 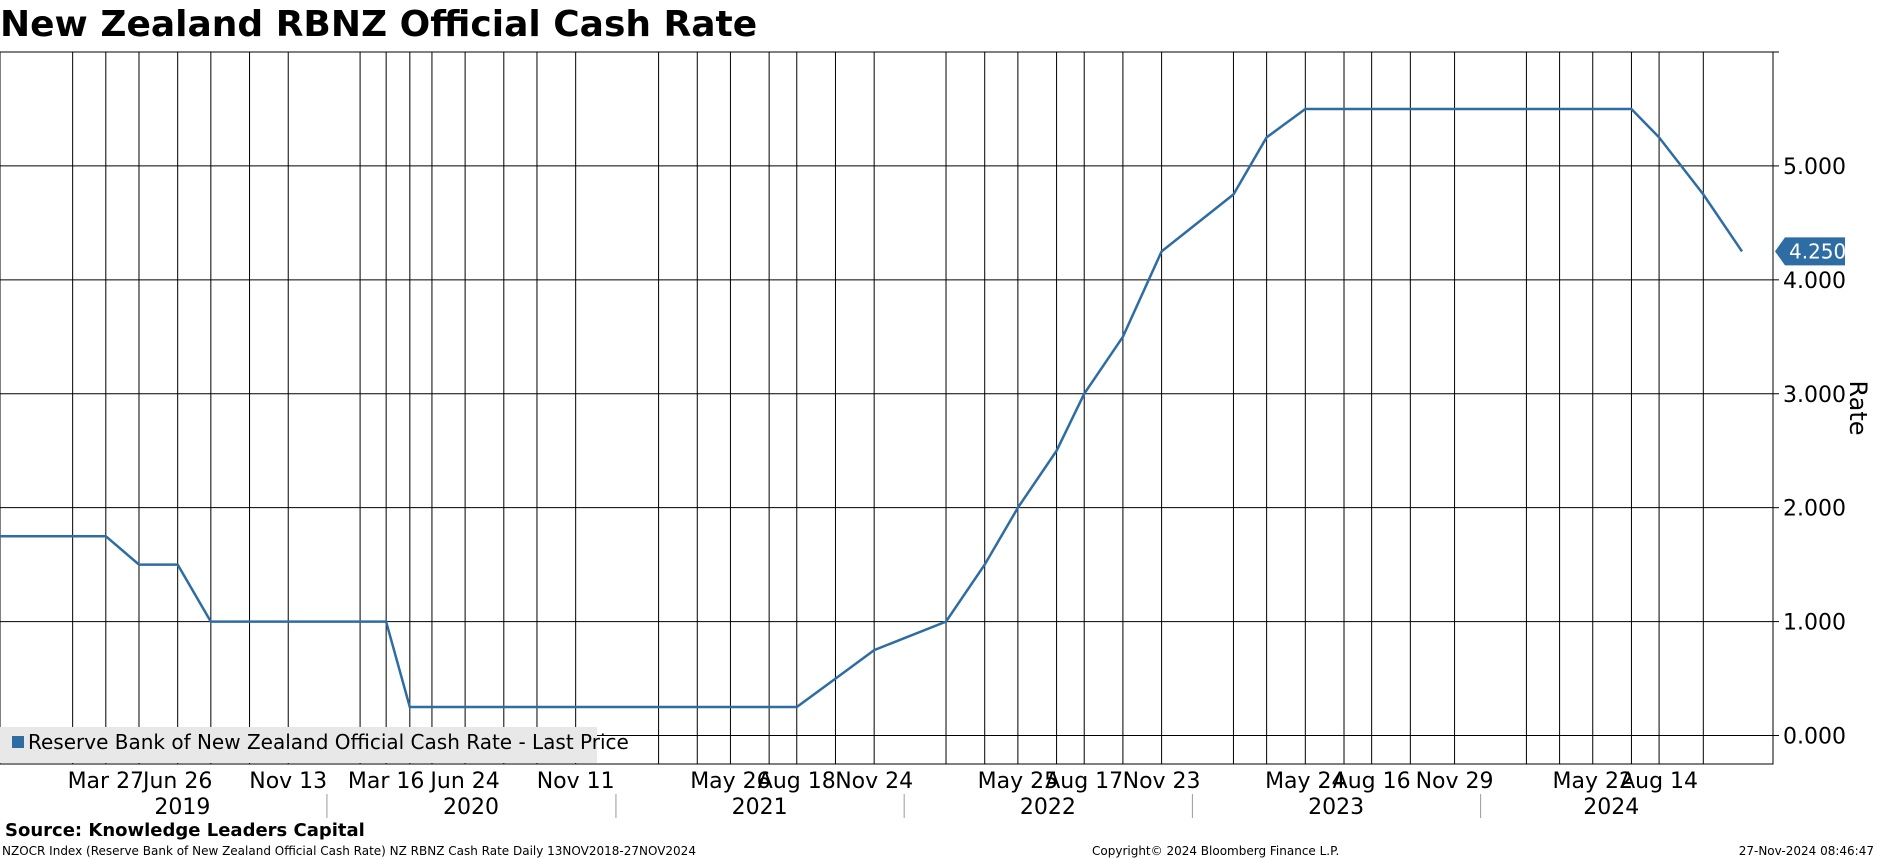 I want to click on x-tick-label: Nov 24, so click(x=874, y=781).